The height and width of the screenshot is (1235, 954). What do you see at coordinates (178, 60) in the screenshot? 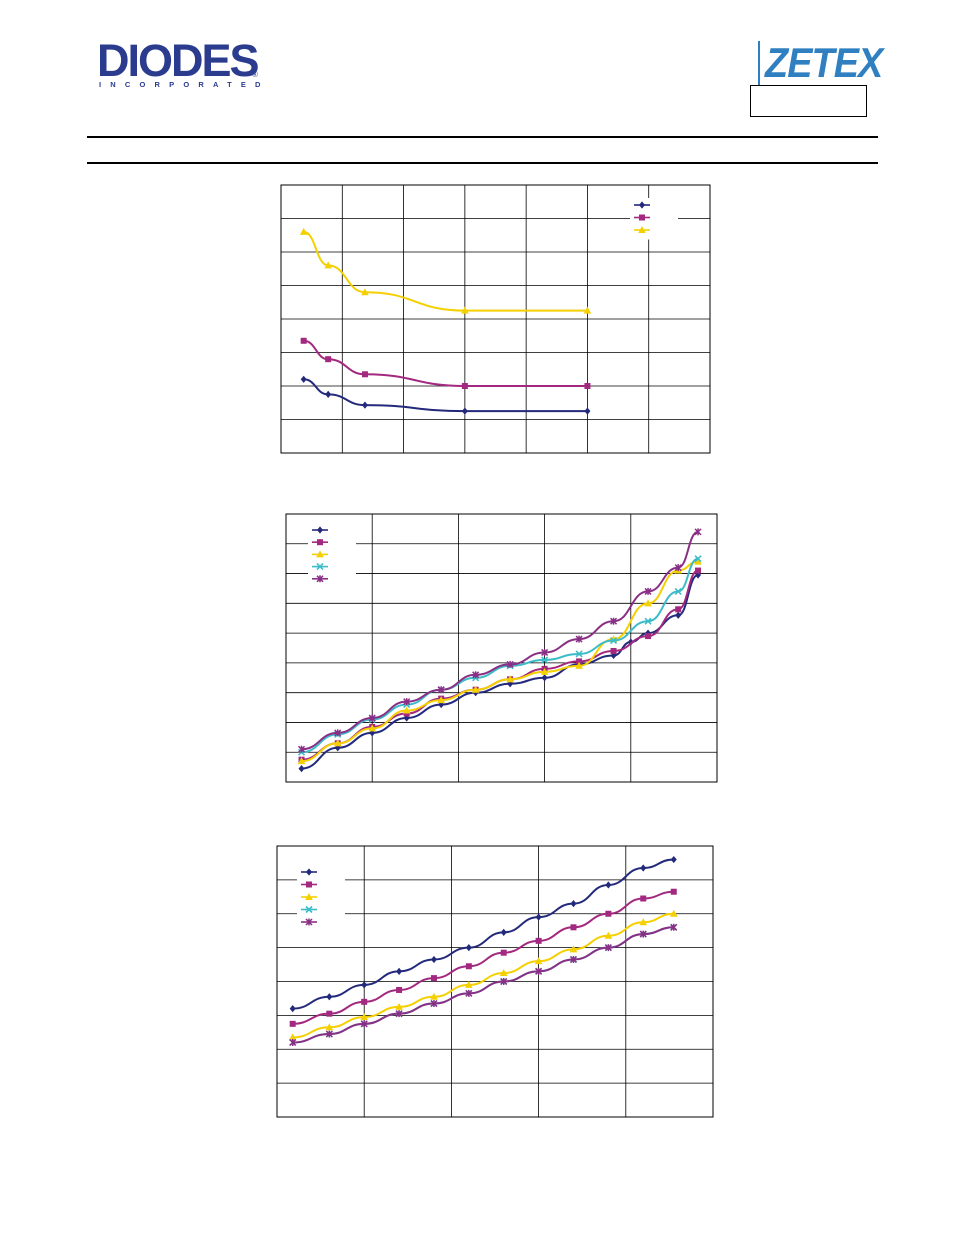
I see `diodes-logo: DIODES` at bounding box center [178, 60].